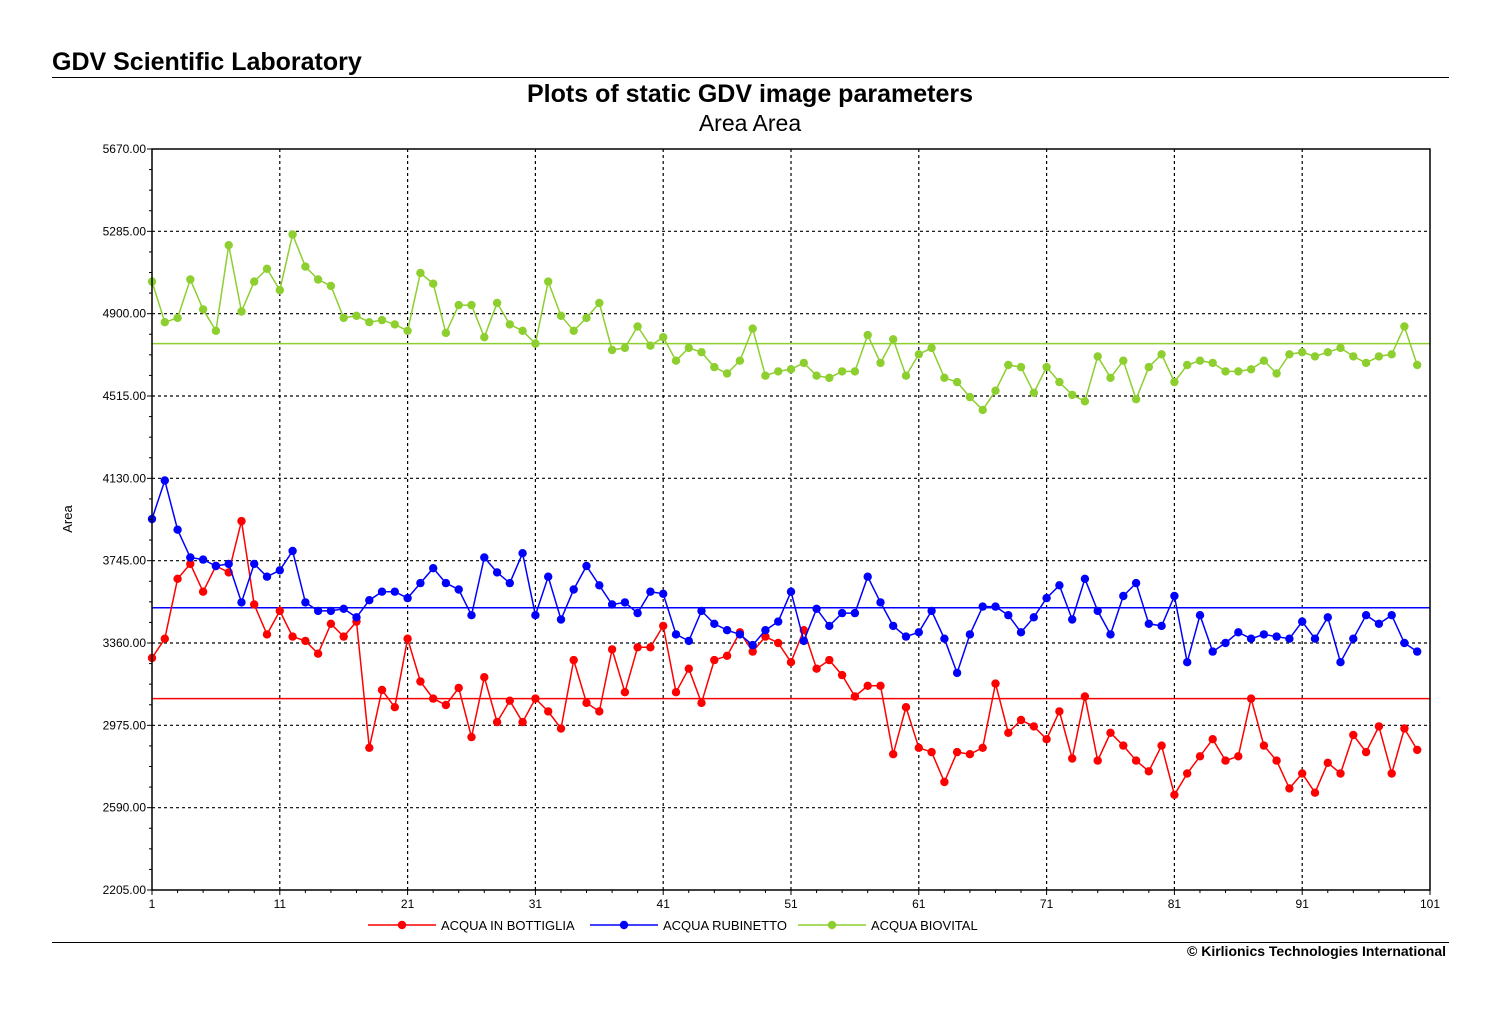 This screenshot has height=1011, width=1500. Describe the element at coordinates (508, 925) in the screenshot. I see `legend-label: ACQUA IN BOTTIGLIA` at that location.